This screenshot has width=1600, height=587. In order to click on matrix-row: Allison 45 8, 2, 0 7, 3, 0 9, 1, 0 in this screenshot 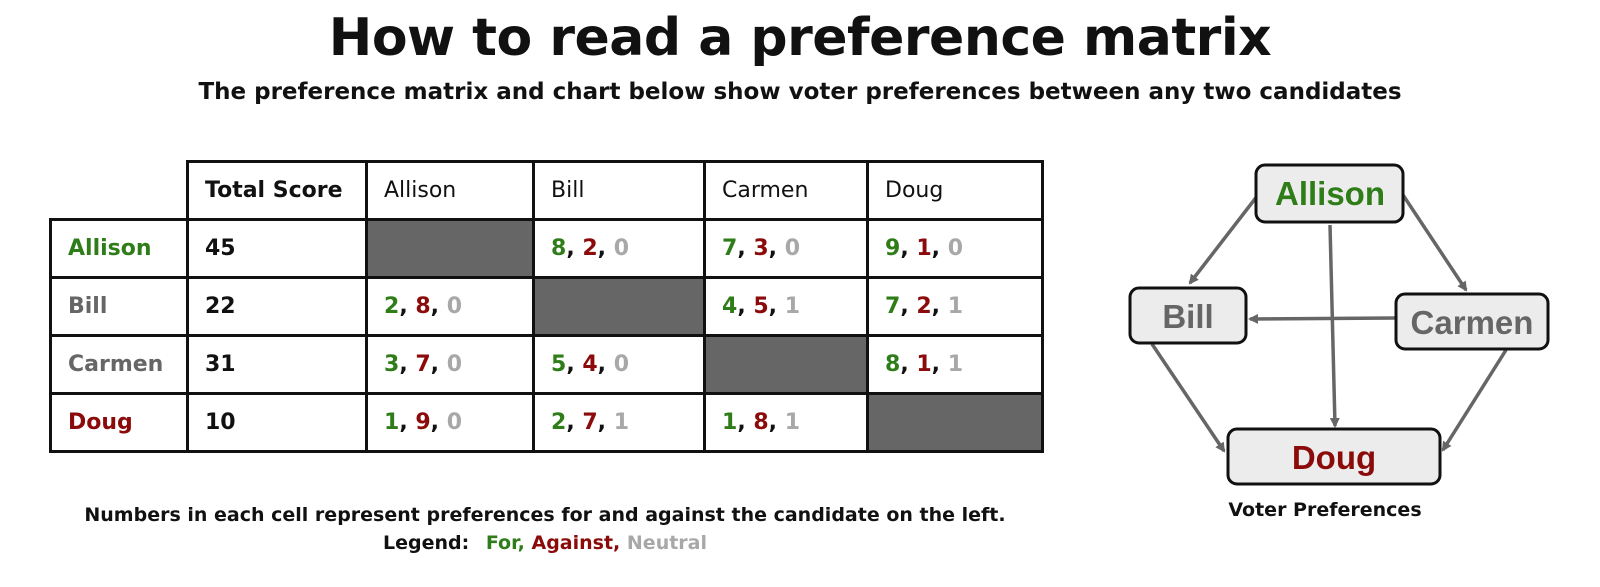, I will do `click(546, 248)`.